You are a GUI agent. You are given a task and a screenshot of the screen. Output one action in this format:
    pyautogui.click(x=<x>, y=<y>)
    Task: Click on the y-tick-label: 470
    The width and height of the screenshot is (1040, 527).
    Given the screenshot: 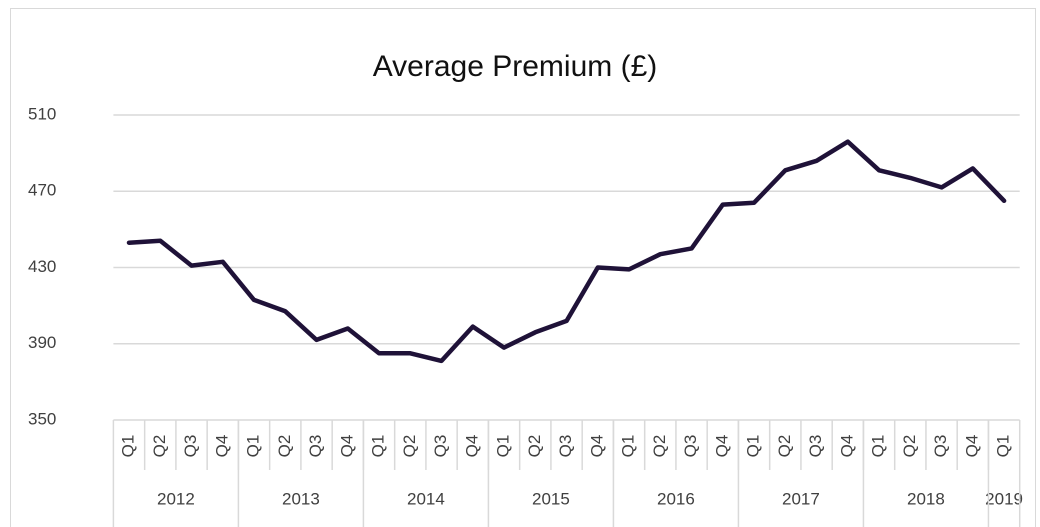 What is the action you would take?
    pyautogui.click(x=42, y=190)
    